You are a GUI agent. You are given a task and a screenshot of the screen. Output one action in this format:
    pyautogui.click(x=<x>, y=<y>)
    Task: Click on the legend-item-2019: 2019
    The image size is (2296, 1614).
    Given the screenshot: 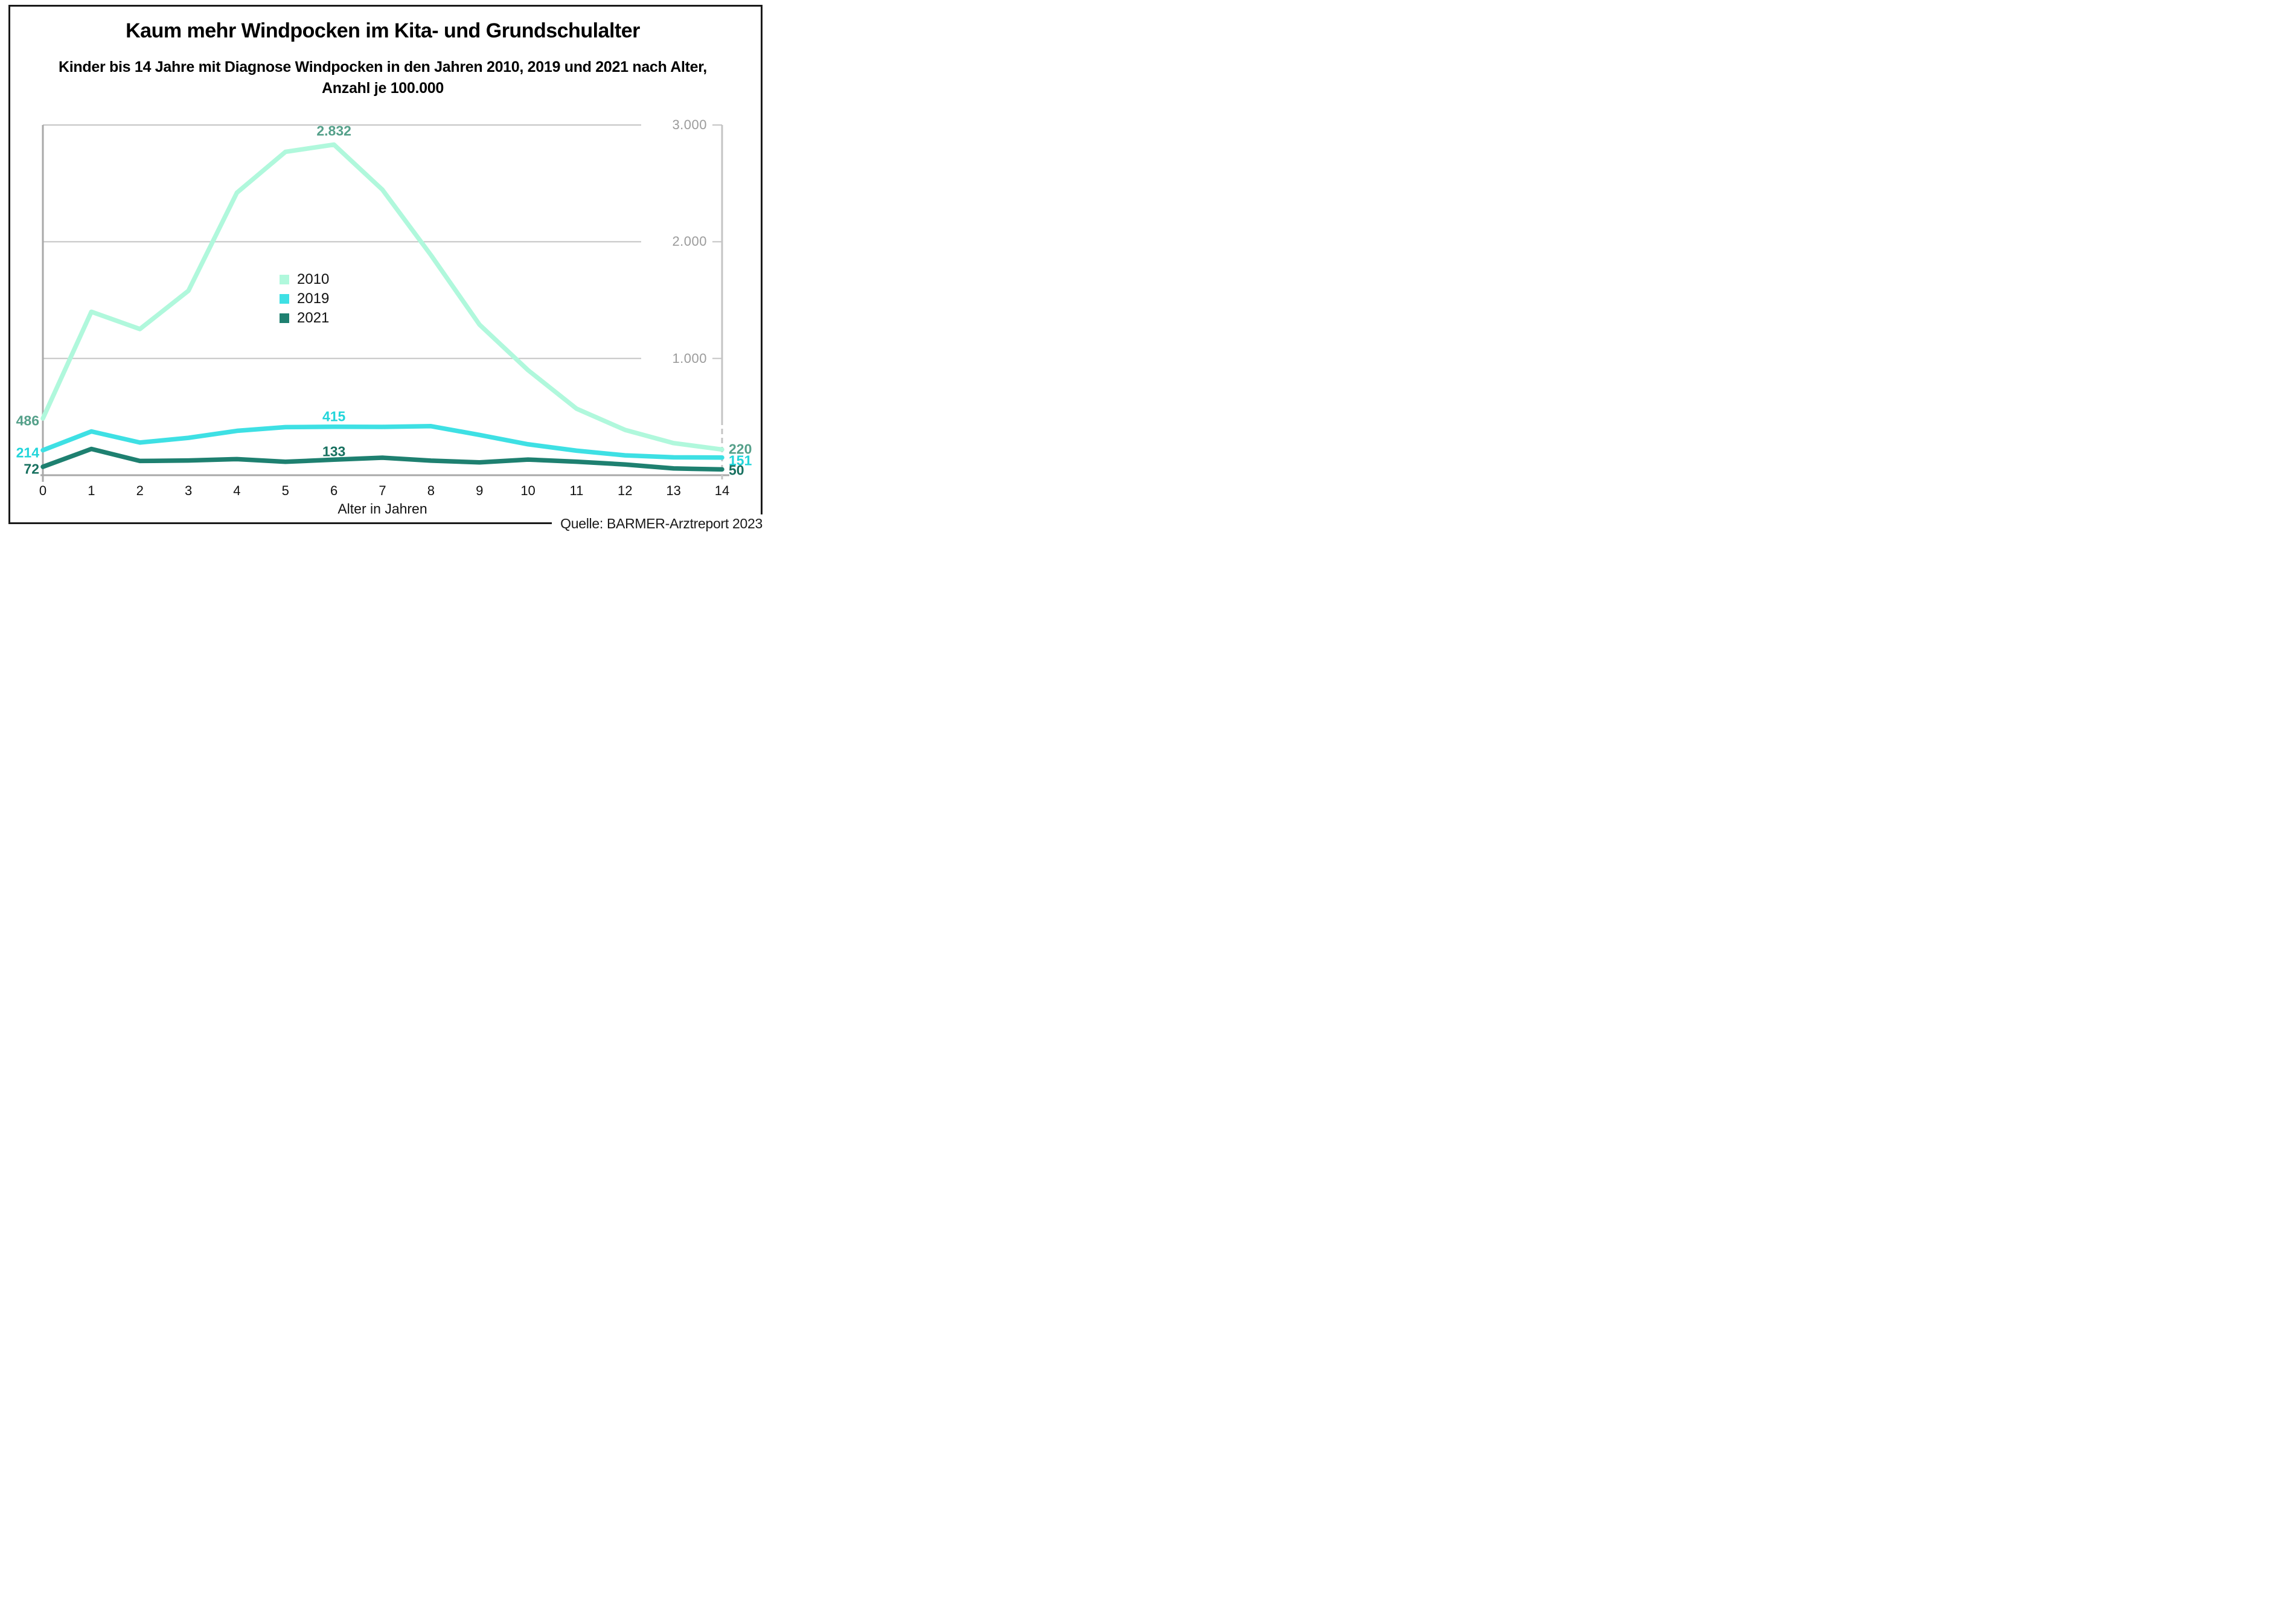 What is the action you would take?
    pyautogui.click(x=304, y=299)
    